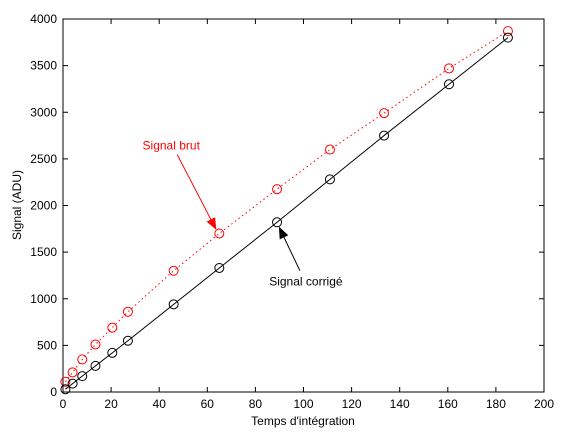 This screenshot has width=568, height=441. Describe the element at coordinates (43, 112) in the screenshot. I see `y-tick-label: 3000` at that location.